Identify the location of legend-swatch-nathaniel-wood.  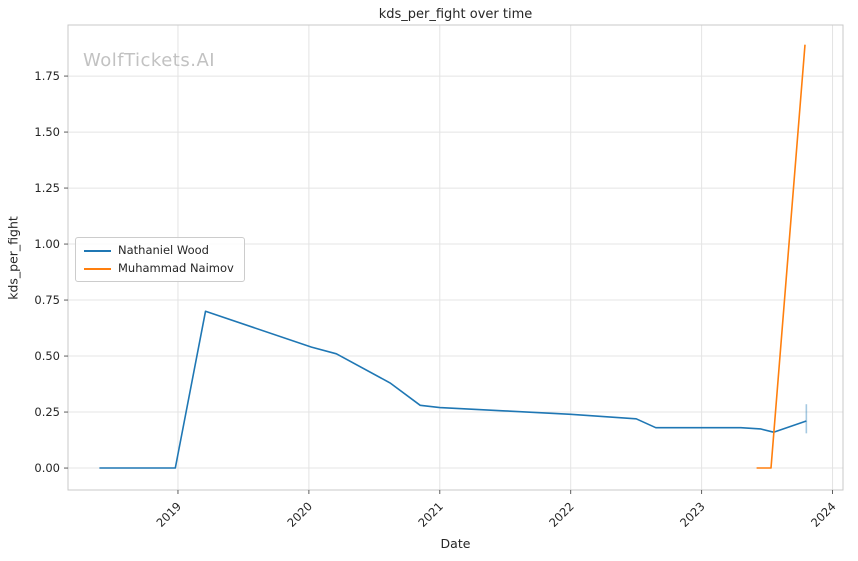
(97, 250).